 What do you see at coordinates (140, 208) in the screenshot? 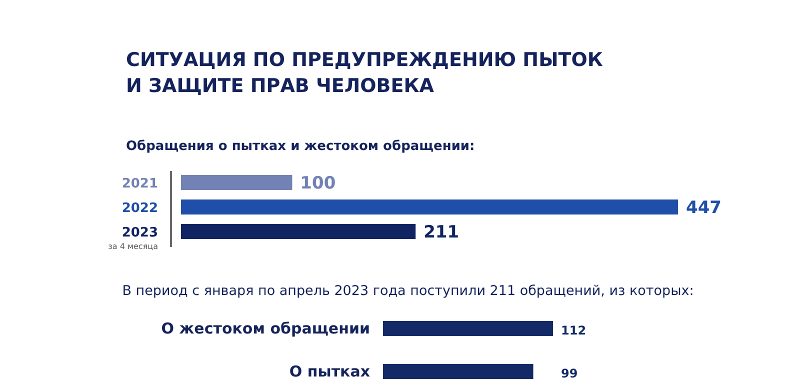
I see `y-tick-label: 2022` at bounding box center [140, 208].